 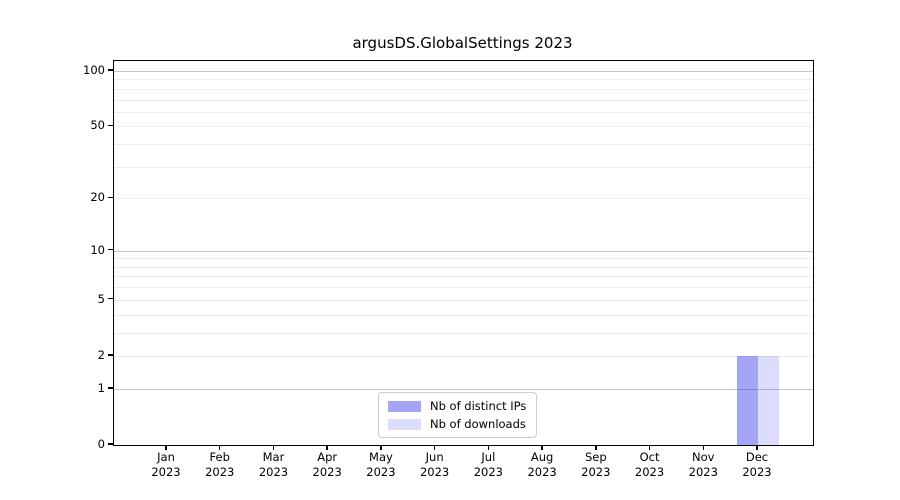 I want to click on x-tick-label-aug: Aug 2023, so click(x=542, y=464).